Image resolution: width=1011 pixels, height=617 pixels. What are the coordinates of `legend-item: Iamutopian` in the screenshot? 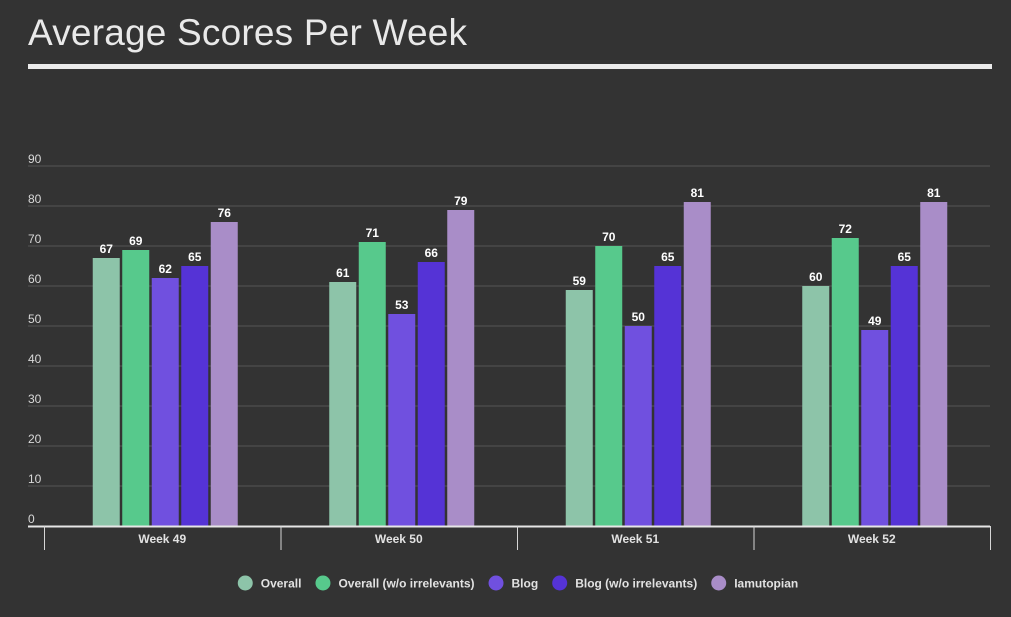 It's located at (754, 583).